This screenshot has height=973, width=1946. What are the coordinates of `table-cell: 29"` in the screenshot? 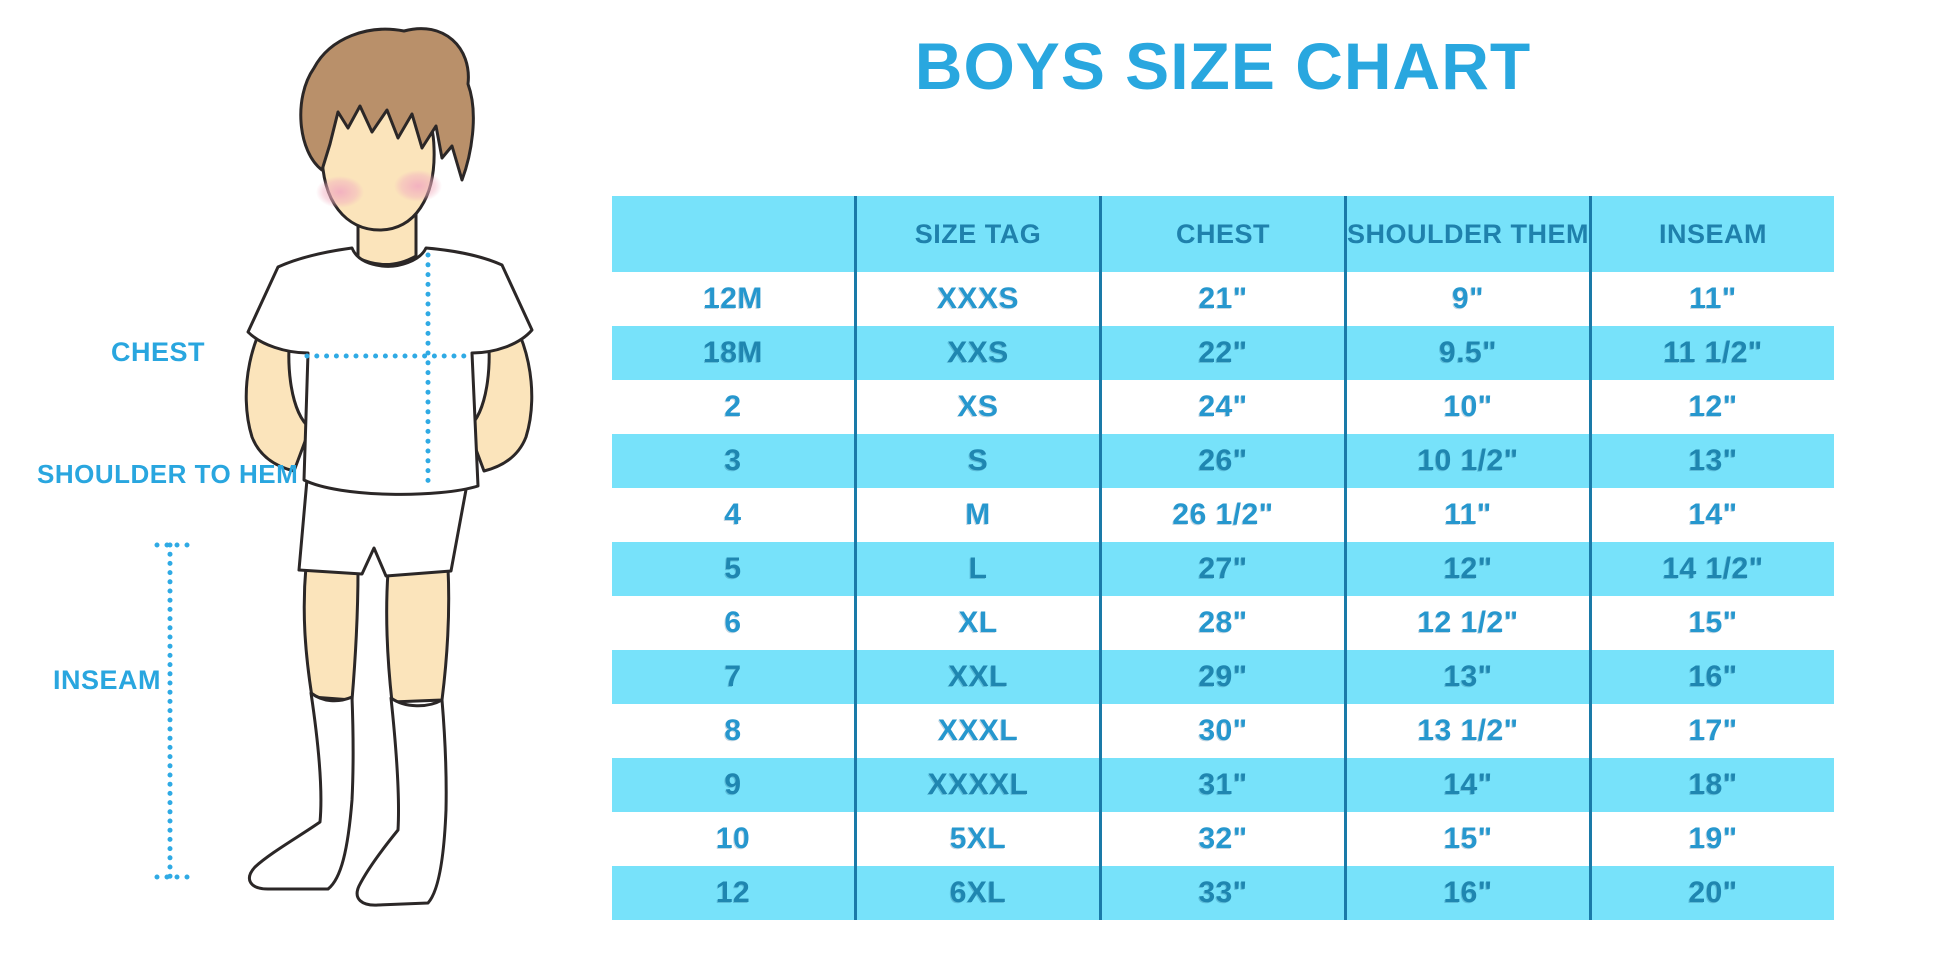 It's located at (1221, 677).